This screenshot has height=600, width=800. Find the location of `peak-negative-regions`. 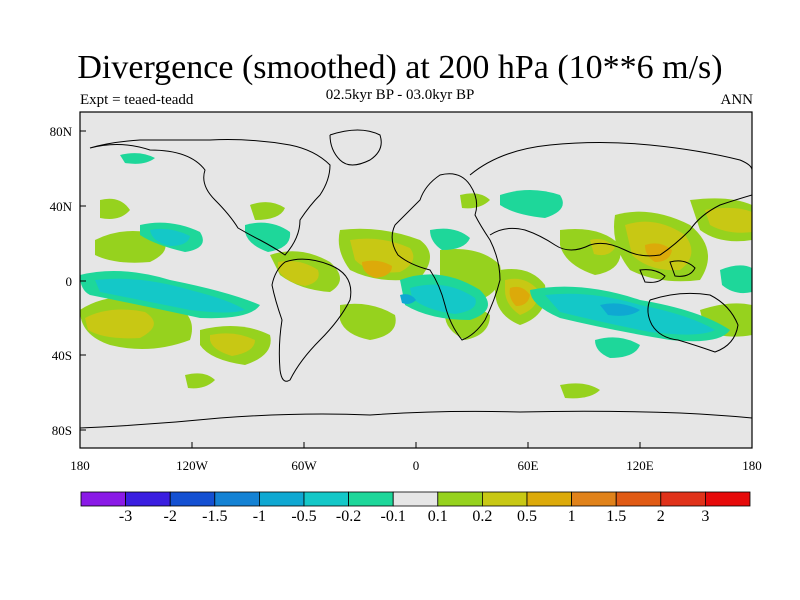

peak-negative-regions is located at coordinates (520, 305).